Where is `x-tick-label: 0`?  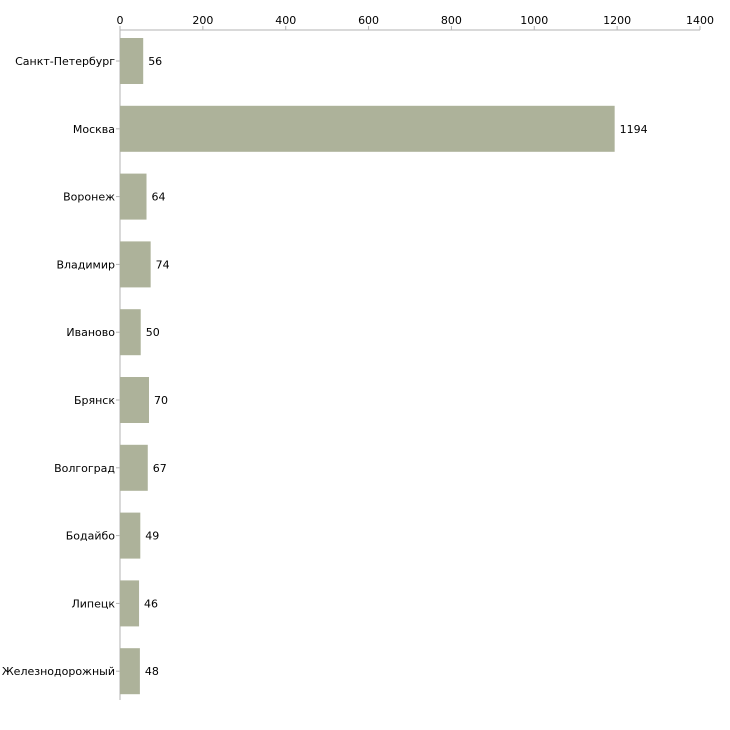 x-tick-label: 0 is located at coordinates (120, 20).